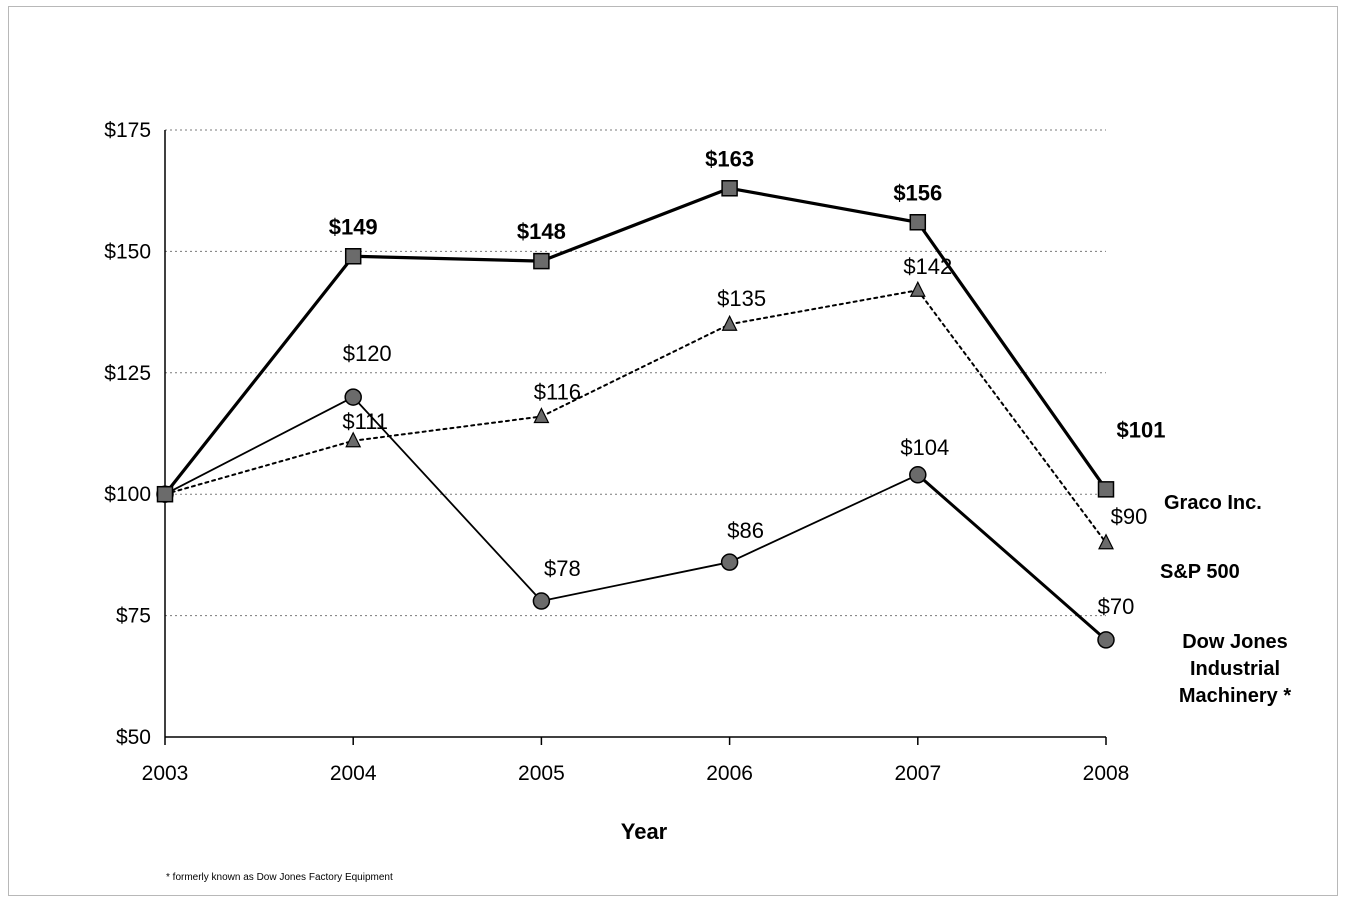 The height and width of the screenshot is (902, 1348). What do you see at coordinates (367, 353) in the screenshot?
I see `data-label: $120` at bounding box center [367, 353].